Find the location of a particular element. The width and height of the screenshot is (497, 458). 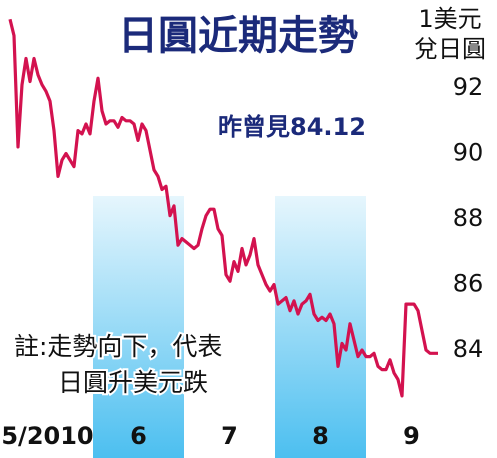

y-axis-label: 1美元 is located at coordinates (449, 19).